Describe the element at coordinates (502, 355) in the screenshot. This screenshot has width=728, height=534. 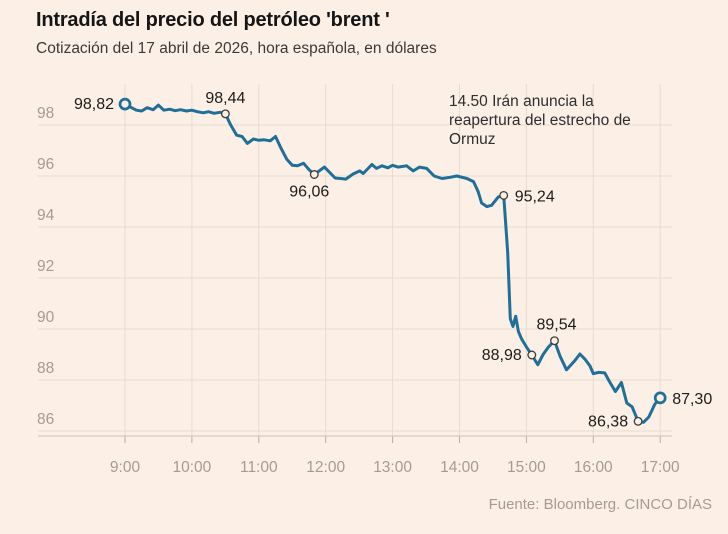
I see `point-value-label: 88,98` at that location.